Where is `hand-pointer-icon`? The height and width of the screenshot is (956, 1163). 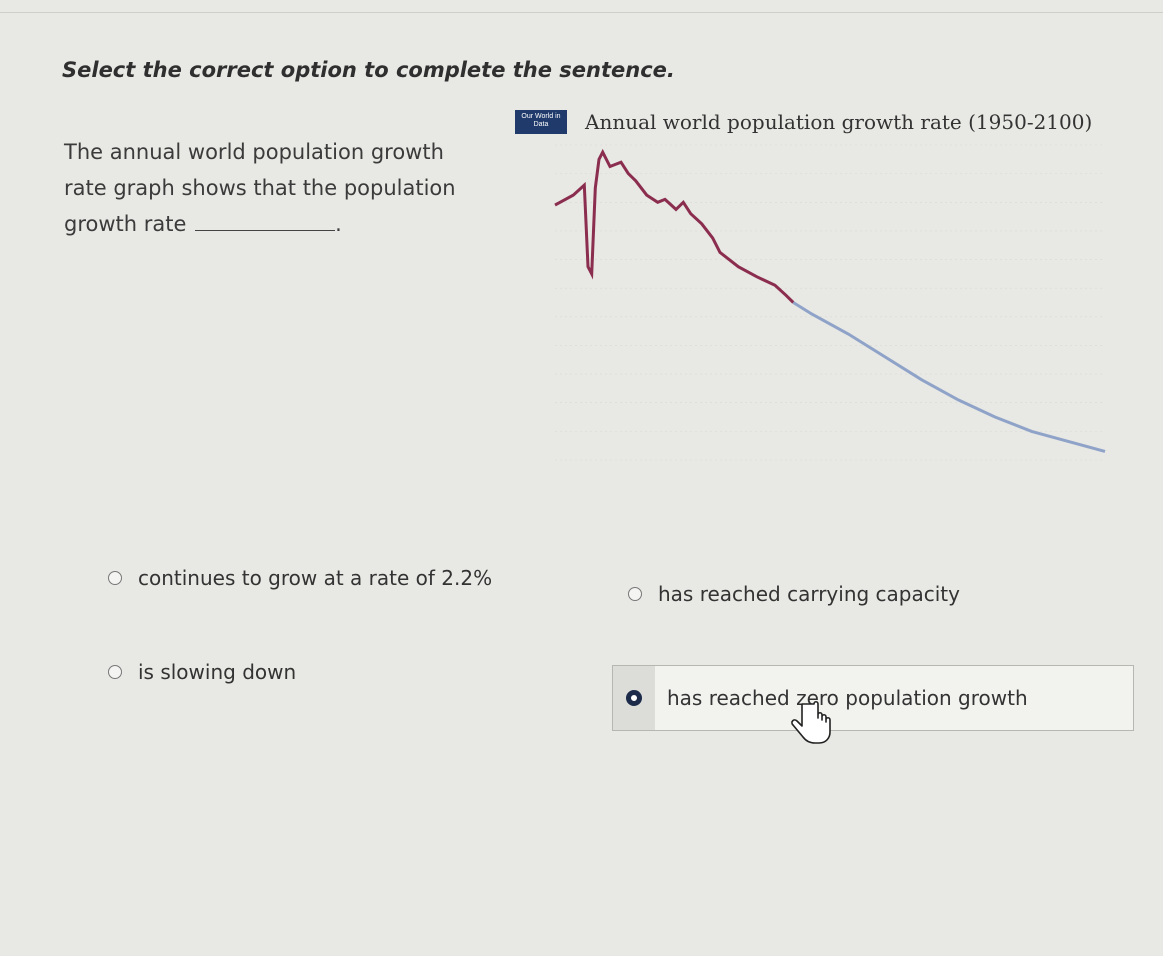 hand-pointer-icon is located at coordinates (811, 722).